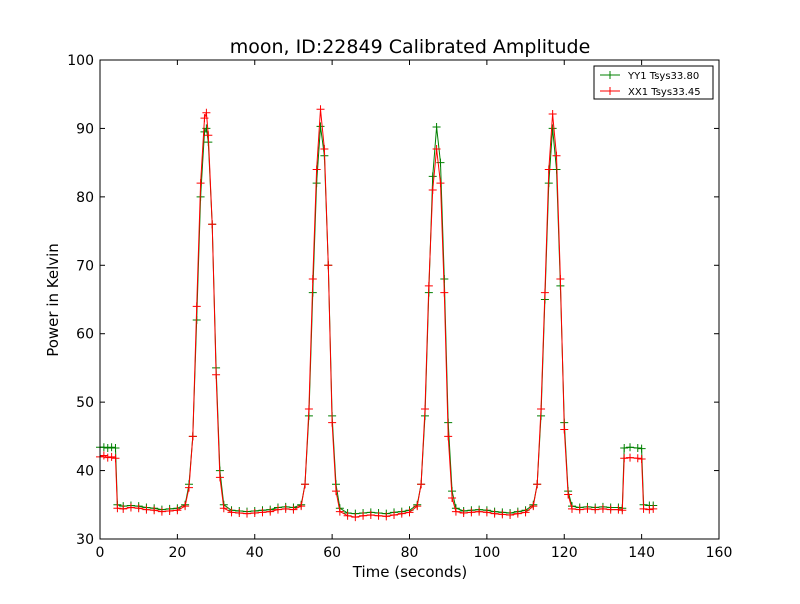  I want to click on y-tick-label: 100, so click(80, 61).